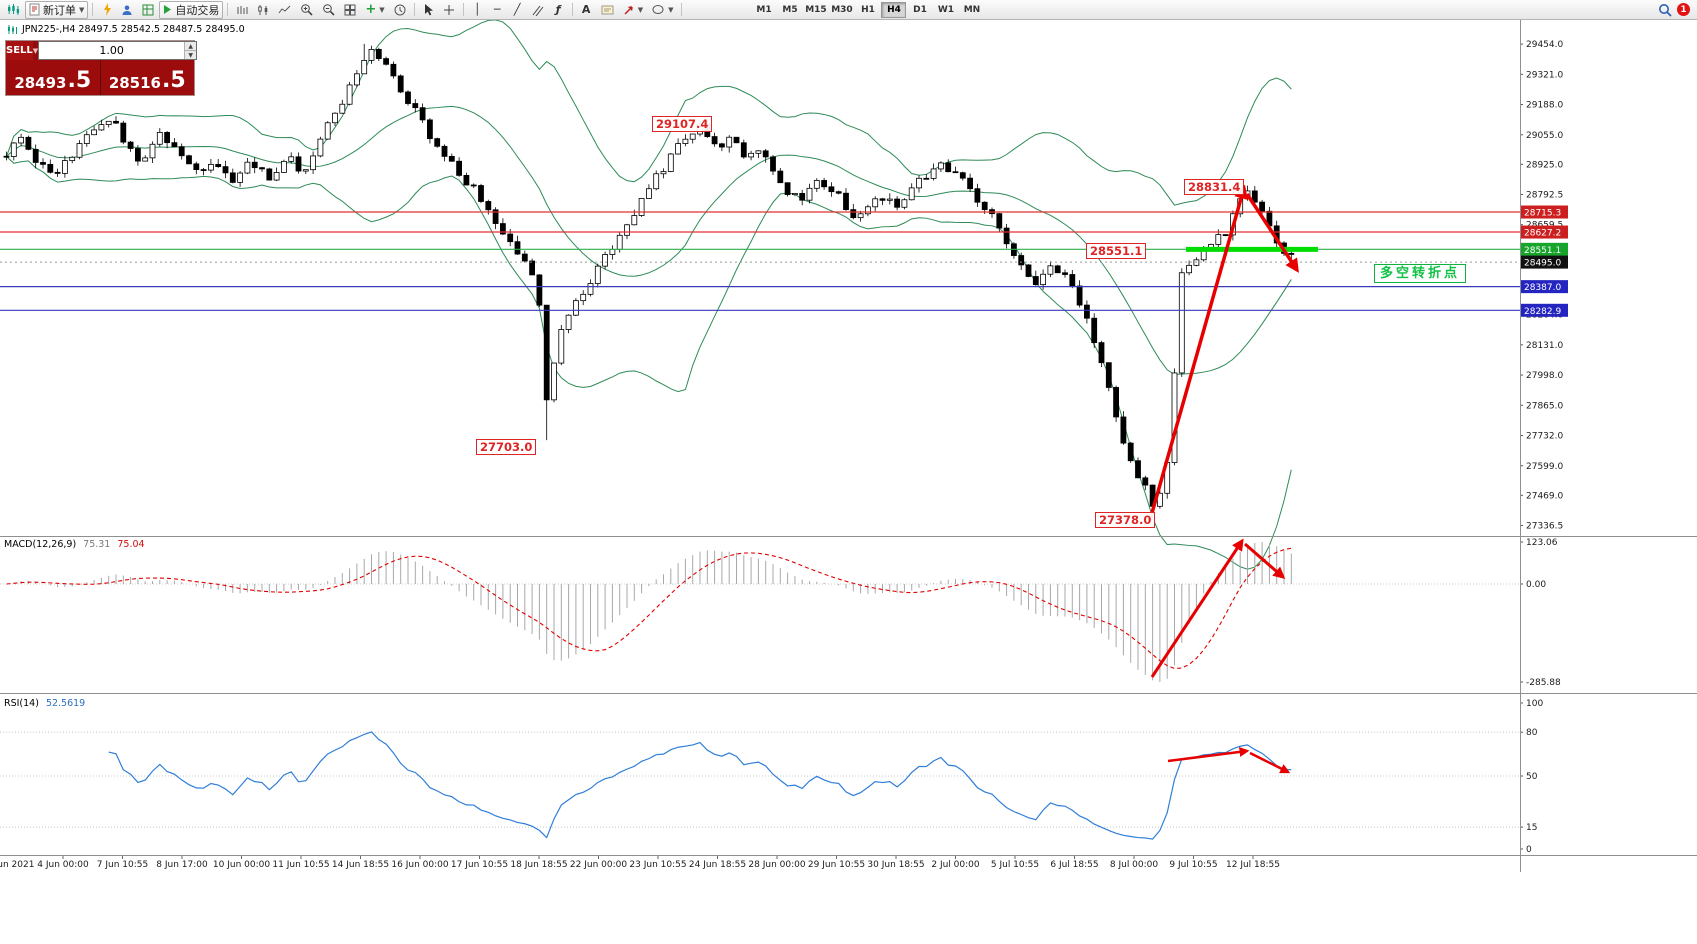 This screenshot has width=1697, height=944. I want to click on autotrade-play-icon, so click(168, 9).